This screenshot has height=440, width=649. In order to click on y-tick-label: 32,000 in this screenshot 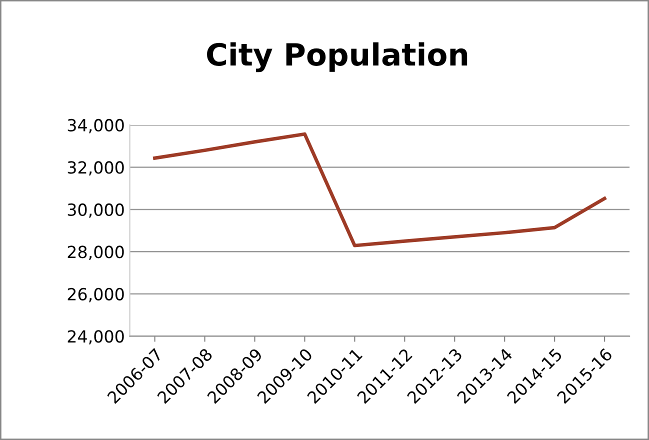, I will do `click(96, 168)`.